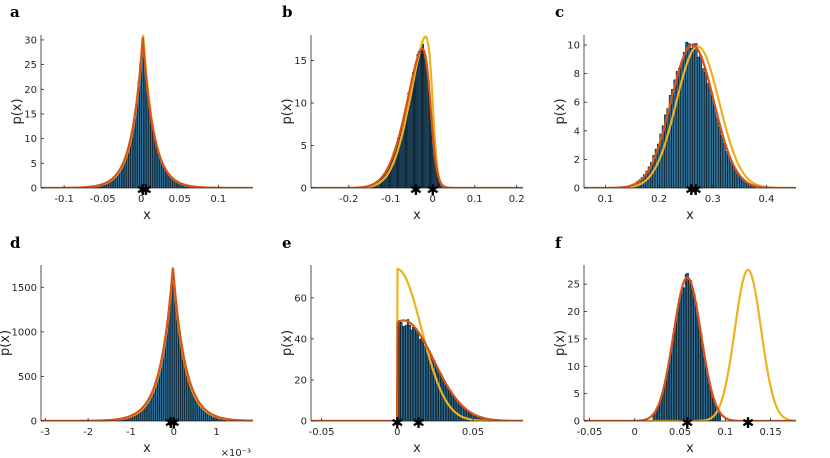 Image resolution: width=830 pixels, height=458 pixels. I want to click on y-tick-label: 1500, so click(24, 288).